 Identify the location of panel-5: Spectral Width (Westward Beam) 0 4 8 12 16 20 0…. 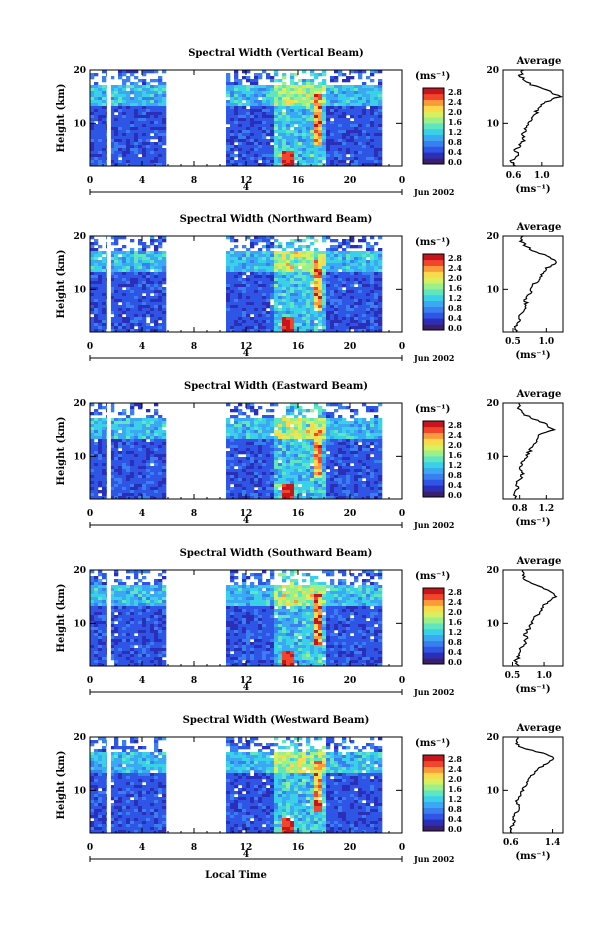
(310, 789).